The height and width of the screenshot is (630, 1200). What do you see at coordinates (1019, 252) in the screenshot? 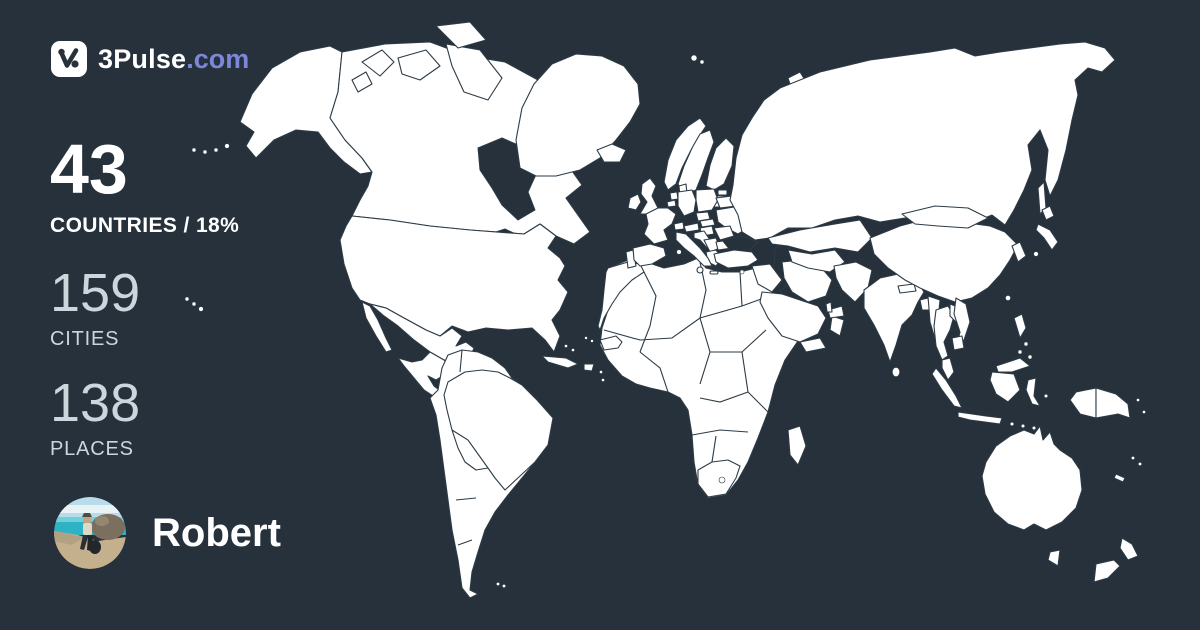
I see `country-korea` at bounding box center [1019, 252].